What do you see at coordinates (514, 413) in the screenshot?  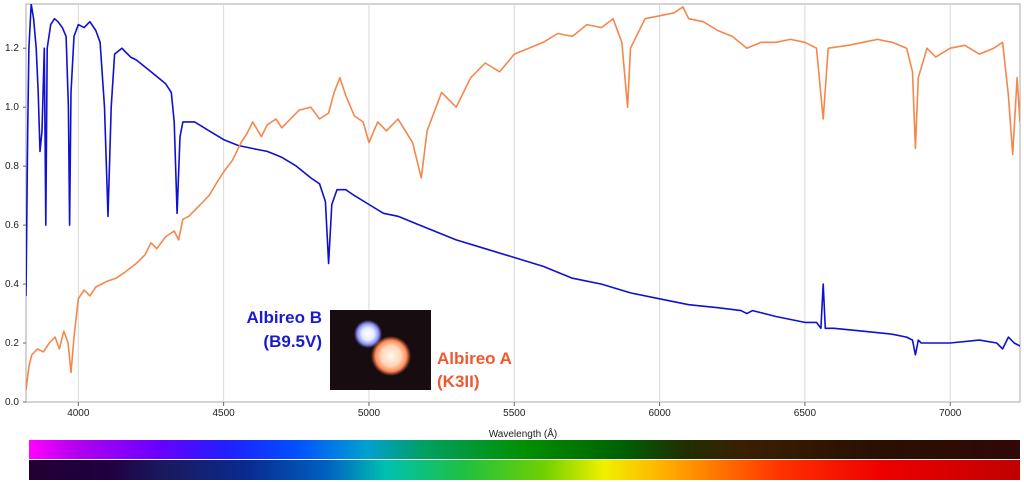 I see `x-tick-label: 5500` at bounding box center [514, 413].